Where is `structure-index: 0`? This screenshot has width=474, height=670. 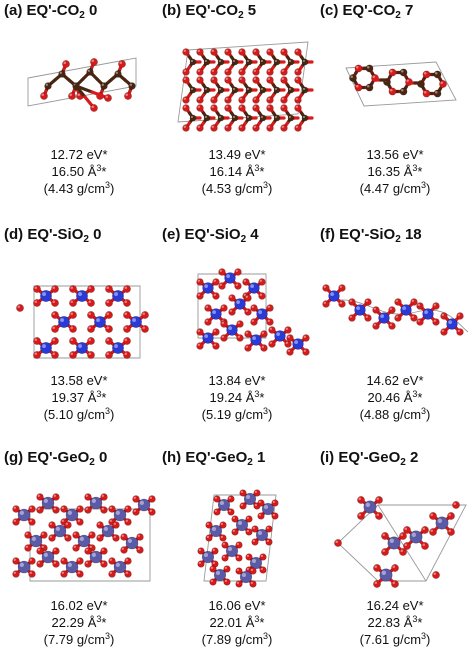
structure-index: 0 is located at coordinates (101, 457).